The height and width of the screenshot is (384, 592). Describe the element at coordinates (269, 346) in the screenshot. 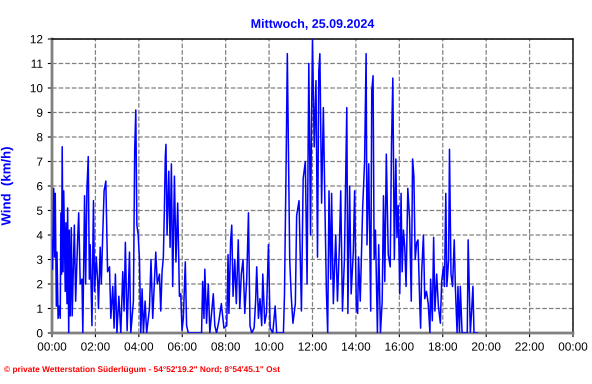

I see `x-tick-label: 10:00` at that location.